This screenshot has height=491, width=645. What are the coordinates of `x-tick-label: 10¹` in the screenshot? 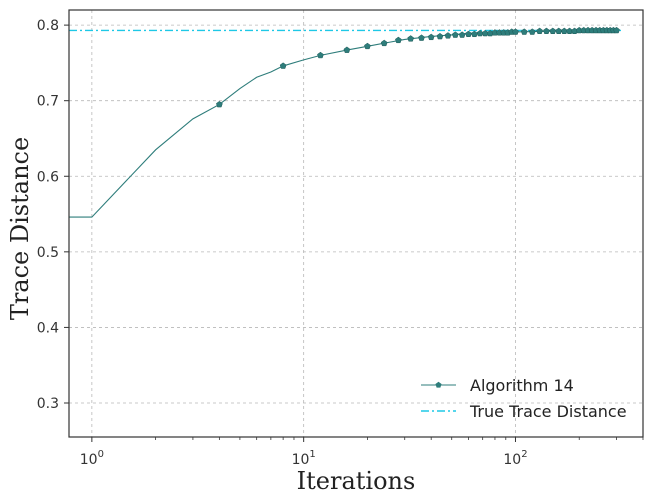 It's located at (304, 458).